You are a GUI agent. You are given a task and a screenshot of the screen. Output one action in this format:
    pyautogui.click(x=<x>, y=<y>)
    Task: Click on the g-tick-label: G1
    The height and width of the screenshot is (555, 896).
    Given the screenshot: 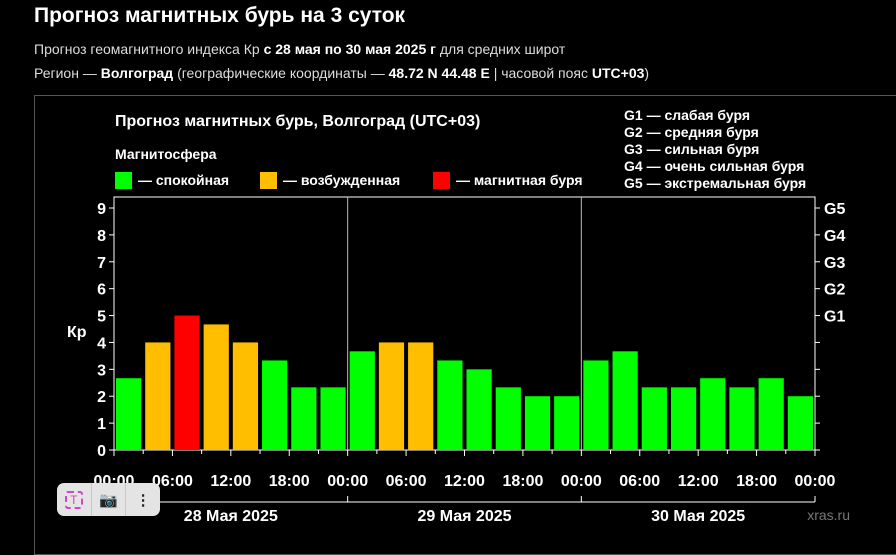 What is the action you would take?
    pyautogui.click(x=834, y=317)
    